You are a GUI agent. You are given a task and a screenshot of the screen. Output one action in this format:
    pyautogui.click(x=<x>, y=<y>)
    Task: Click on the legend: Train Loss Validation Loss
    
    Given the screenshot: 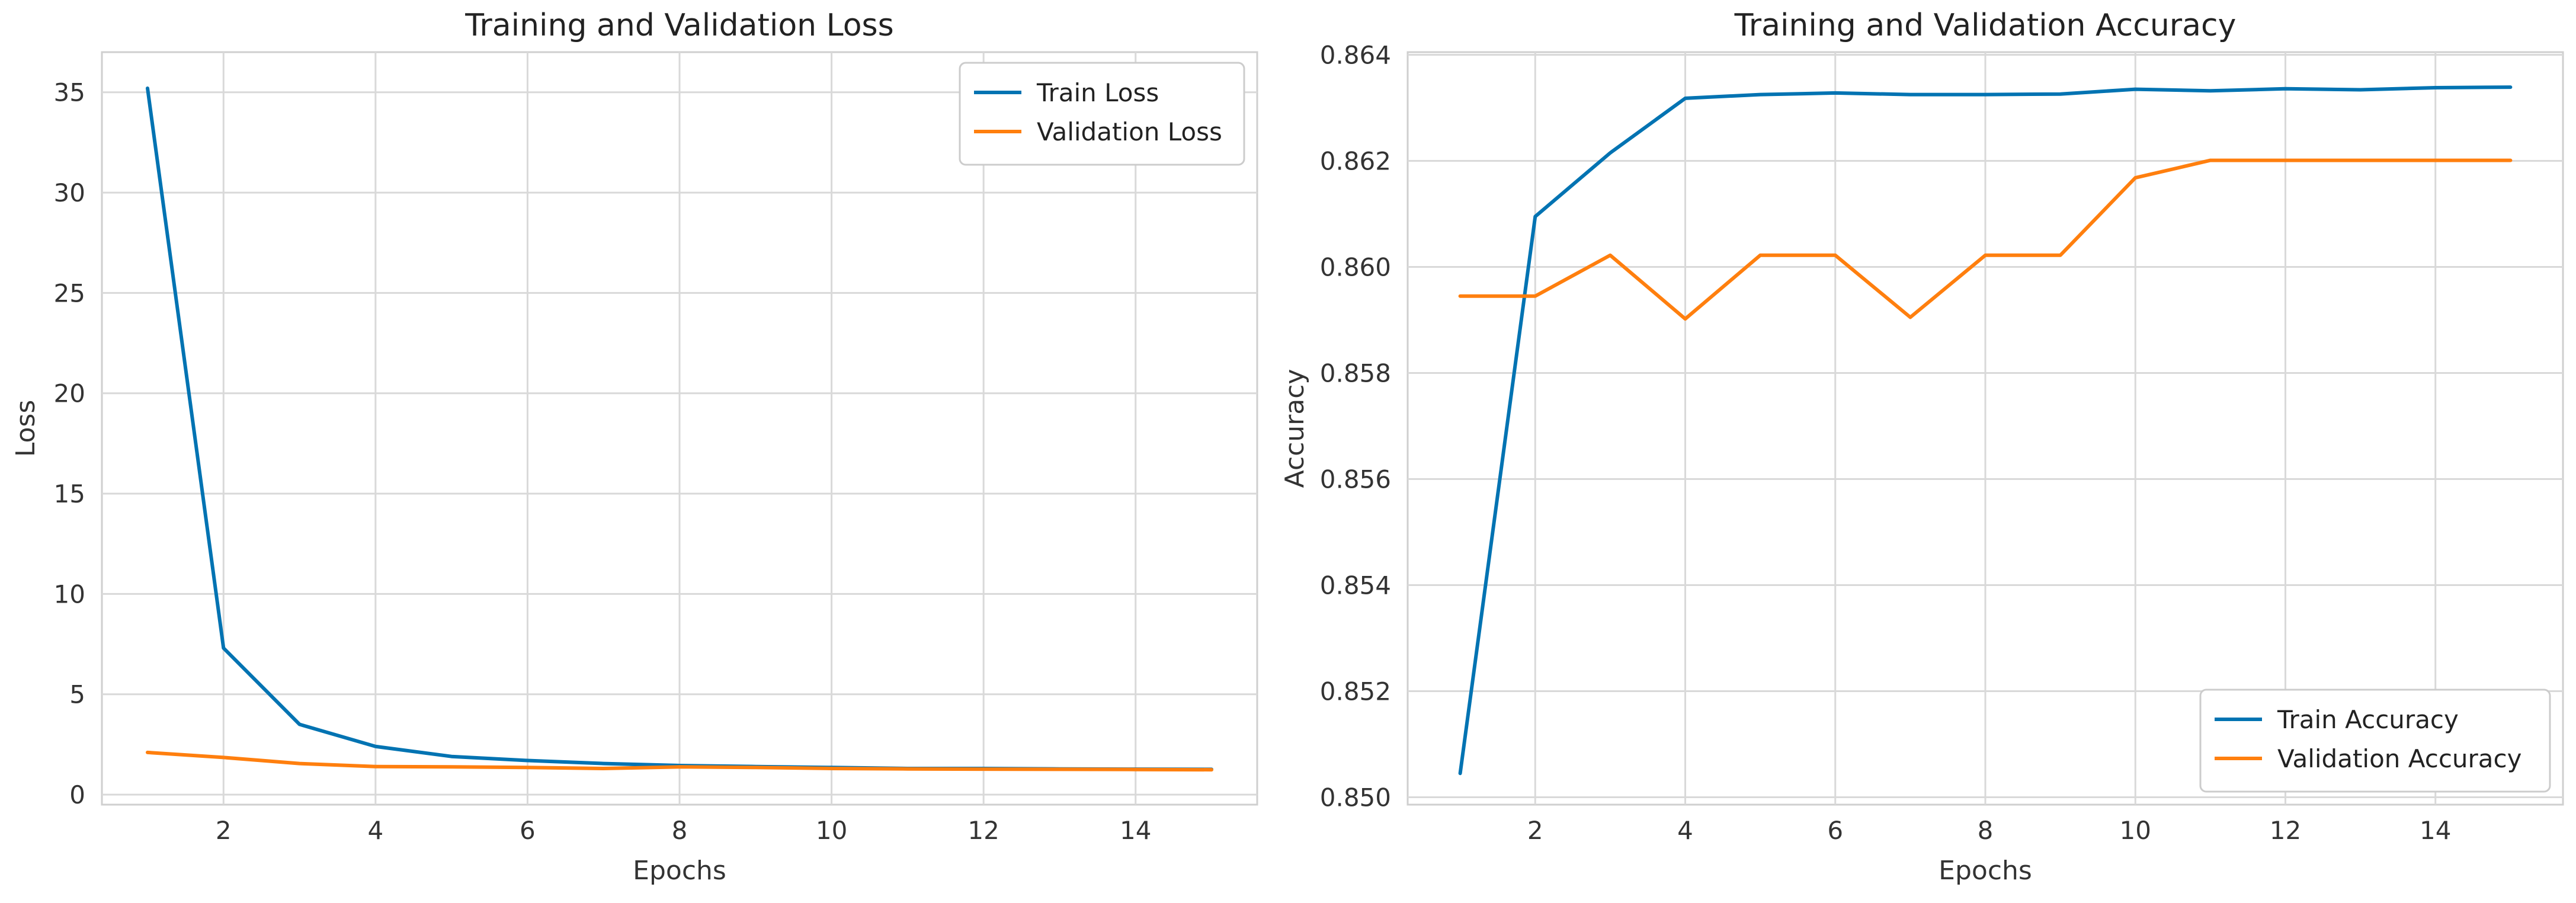 What is the action you would take?
    pyautogui.click(x=1102, y=114)
    